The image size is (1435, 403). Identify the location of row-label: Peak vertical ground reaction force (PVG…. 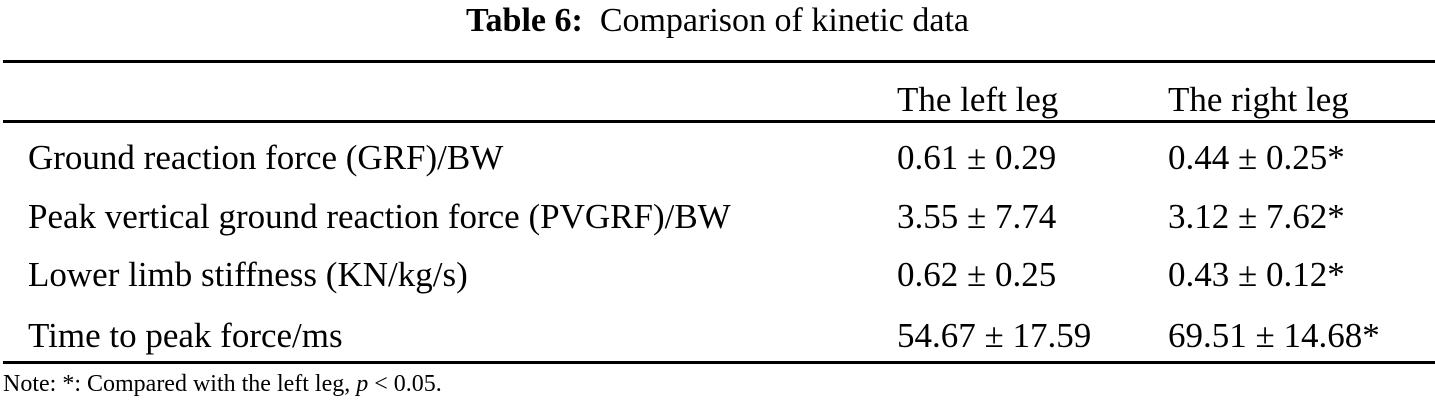
(379, 216).